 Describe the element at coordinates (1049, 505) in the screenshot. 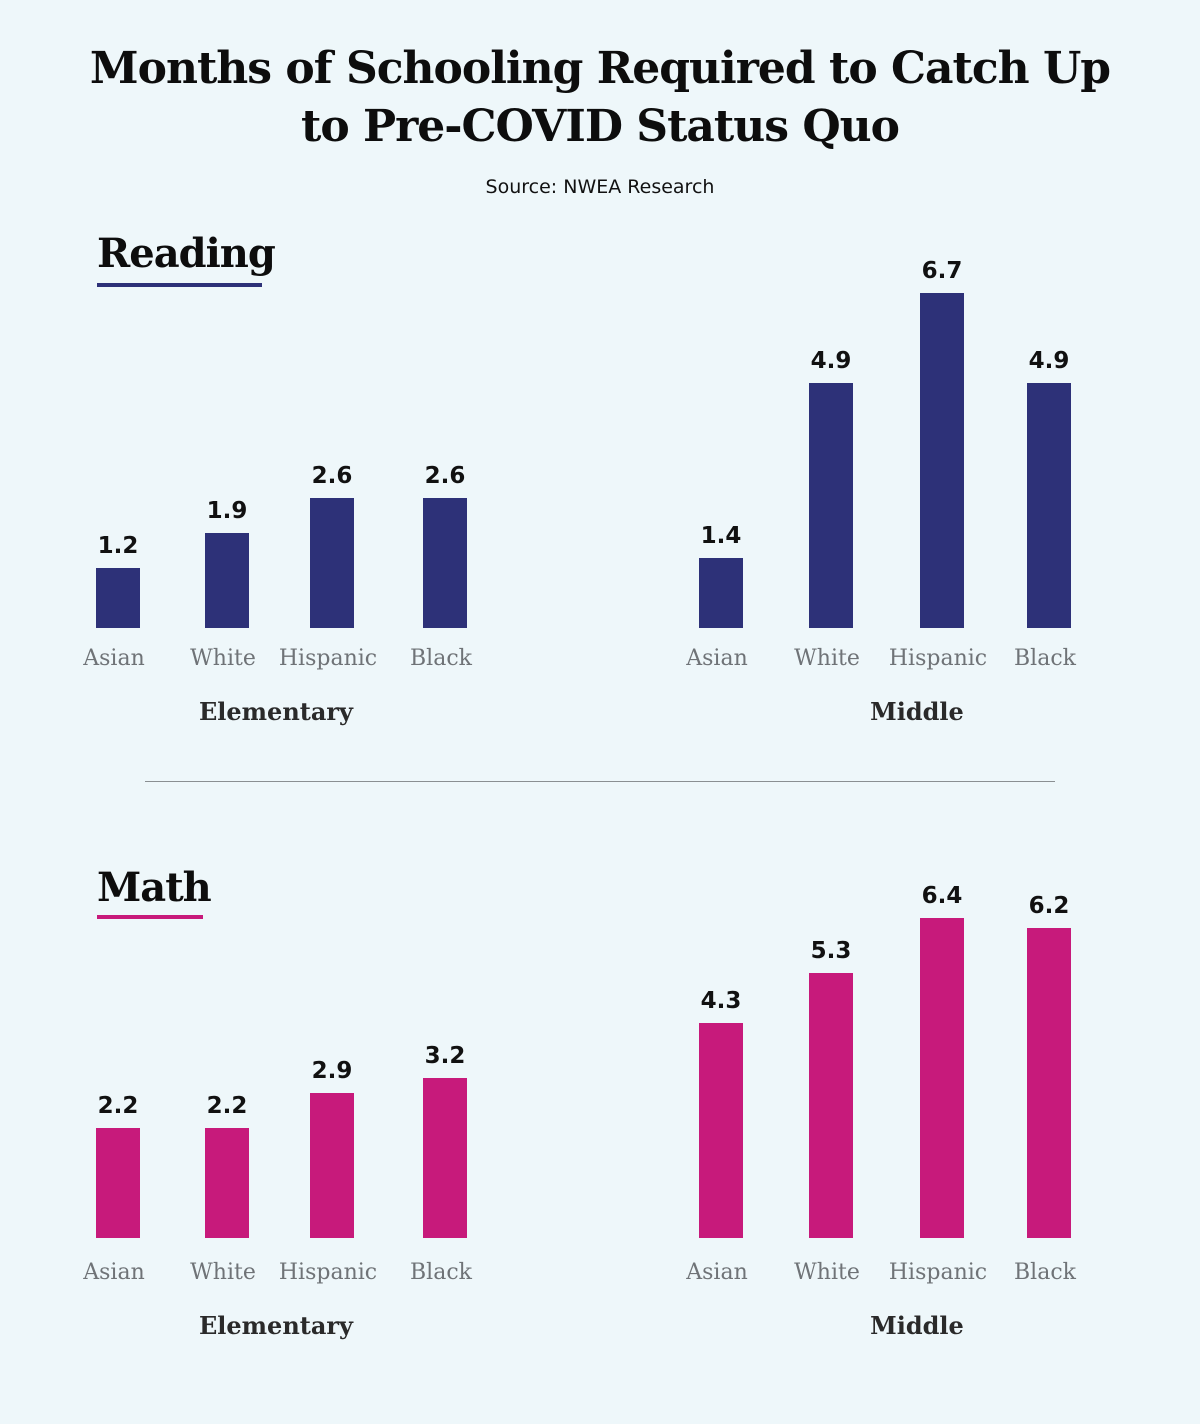

I see `reading-middle-bar-black` at that location.